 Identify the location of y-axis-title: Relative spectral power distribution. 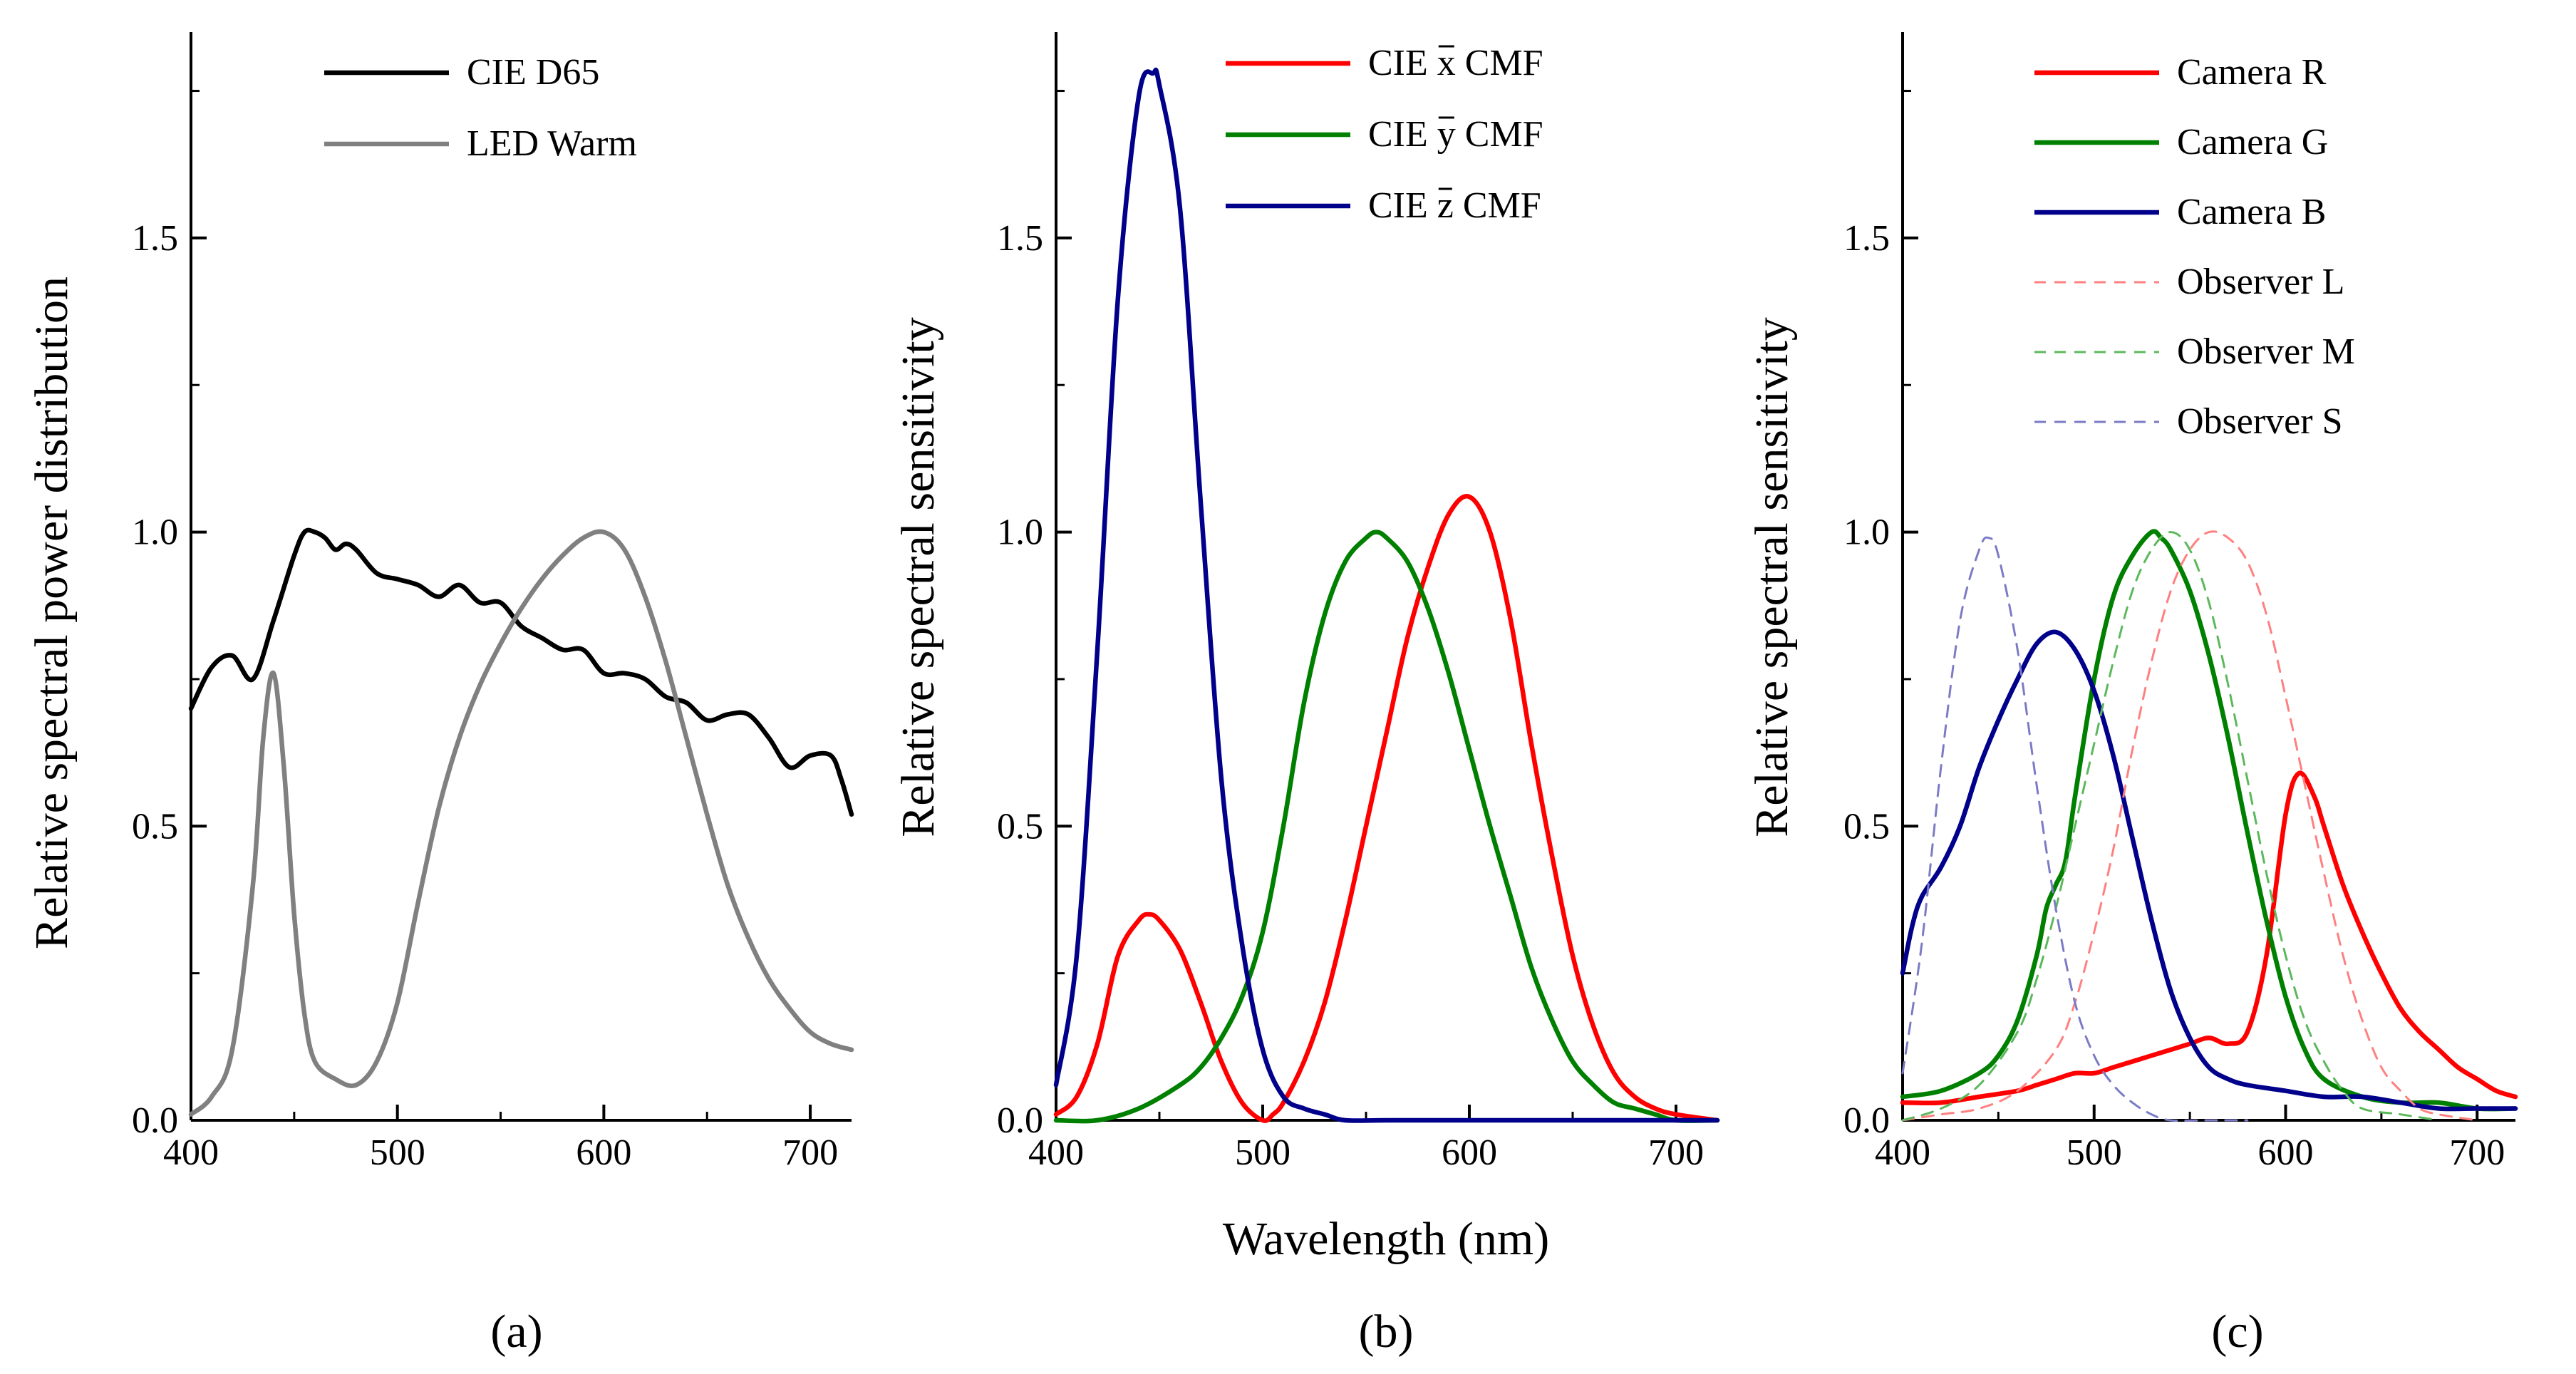
(52, 613).